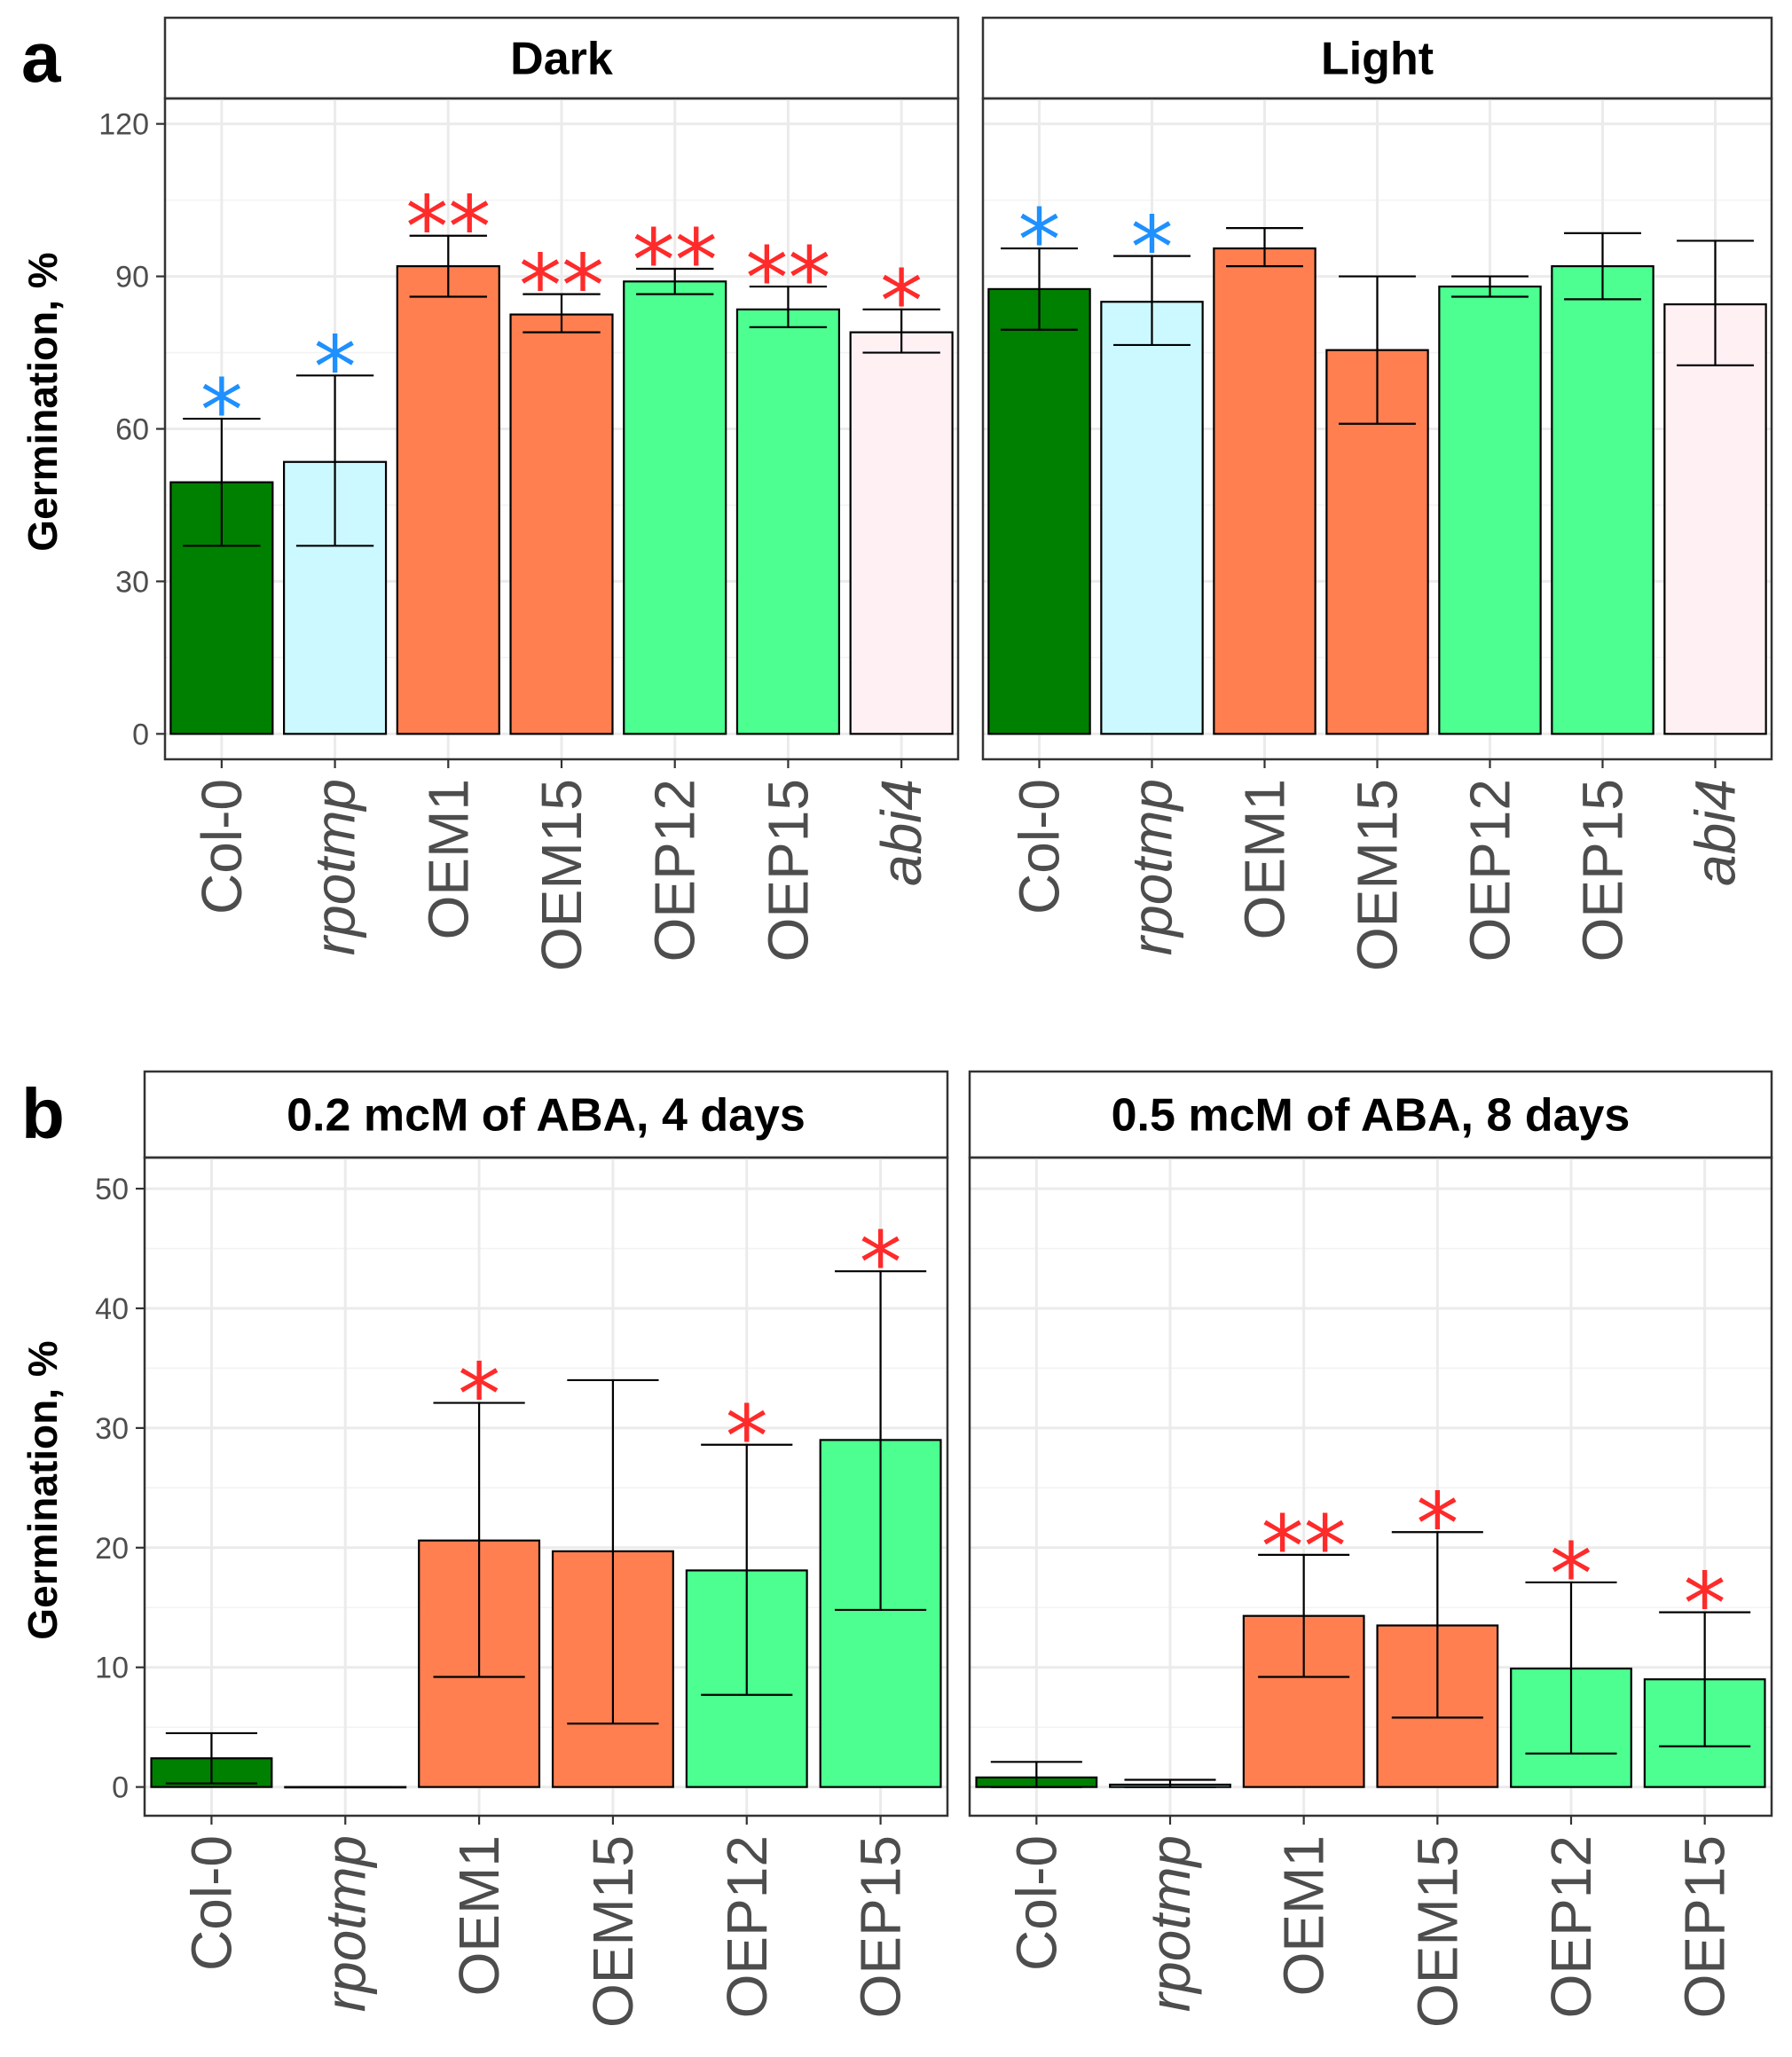 This screenshot has width=1792, height=2057. Describe the element at coordinates (787, 278) in the screenshot. I see `significance-OEP15: **` at that location.